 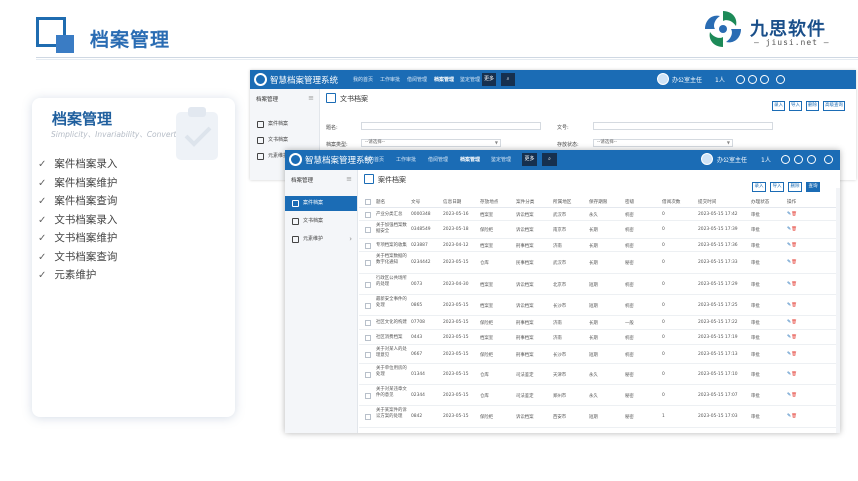 What do you see at coordinates (391, 352) in the screenshot?
I see `cell-title: 关于对某人的处理意见` at bounding box center [391, 352].